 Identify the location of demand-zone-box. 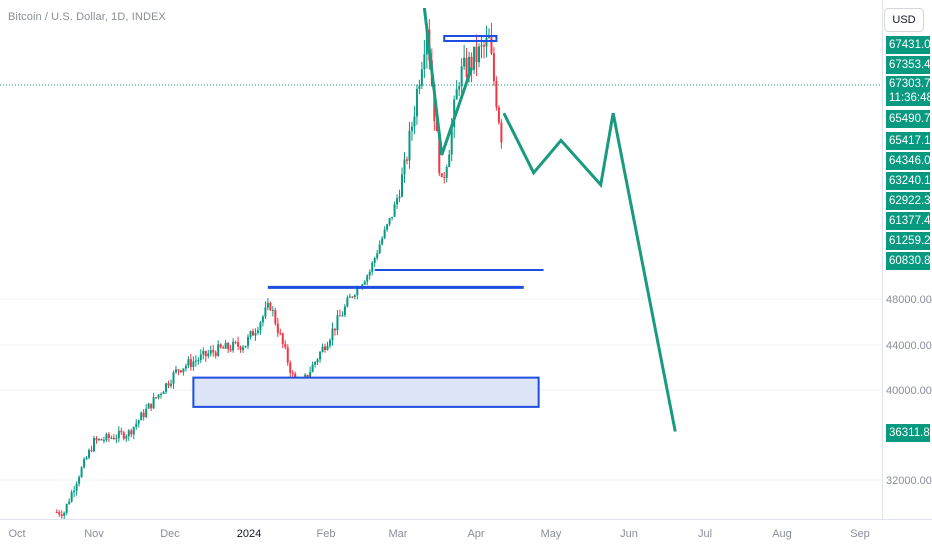
(366, 392).